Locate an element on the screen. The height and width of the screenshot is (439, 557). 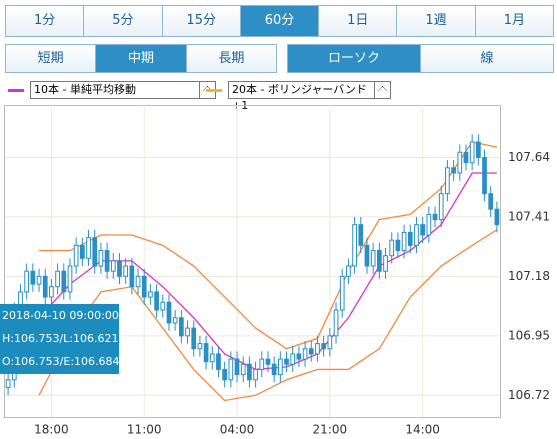
tab: 60分 is located at coordinates (280, 21).